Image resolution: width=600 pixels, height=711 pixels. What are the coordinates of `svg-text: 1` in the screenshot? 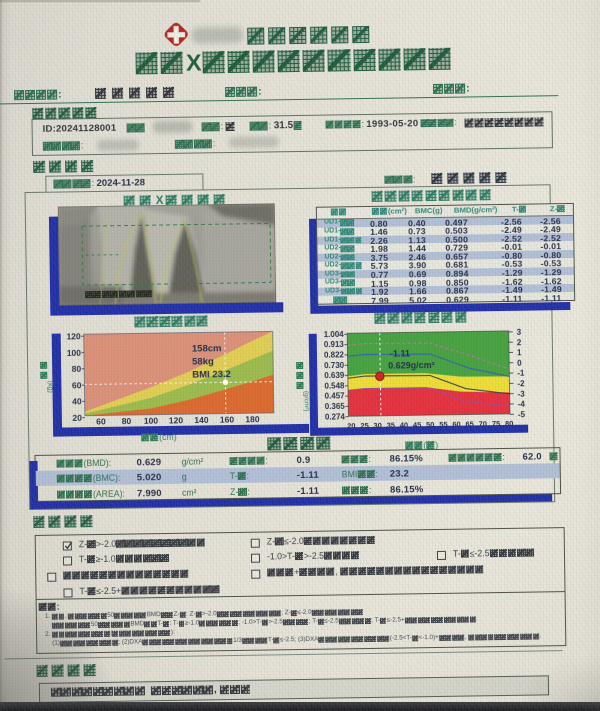 It's located at (519, 352).